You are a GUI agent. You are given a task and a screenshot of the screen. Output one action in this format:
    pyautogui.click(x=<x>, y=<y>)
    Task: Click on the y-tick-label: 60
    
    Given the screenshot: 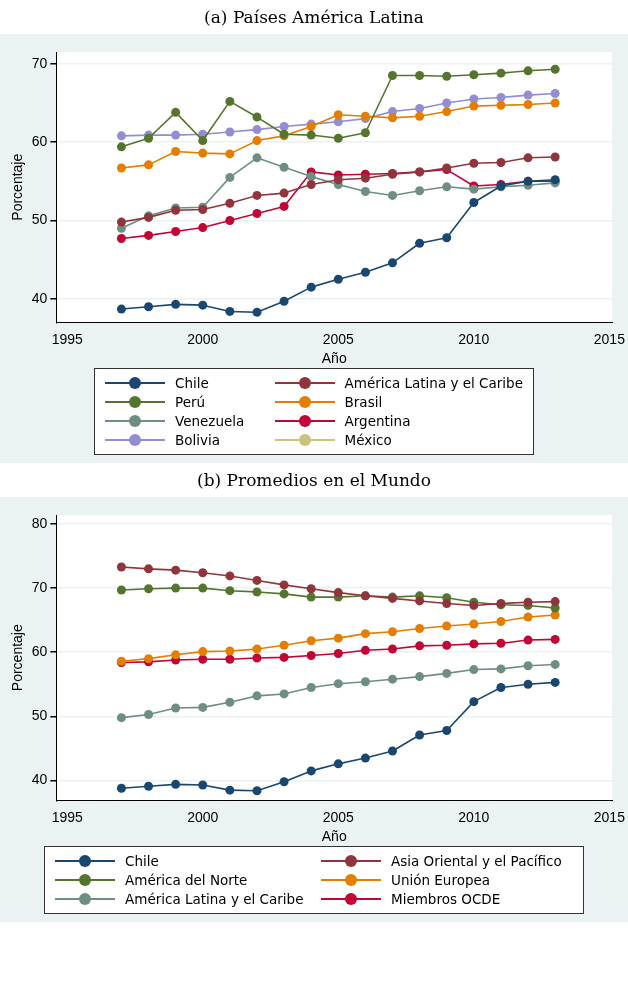 What is the action you would take?
    pyautogui.click(x=39, y=140)
    